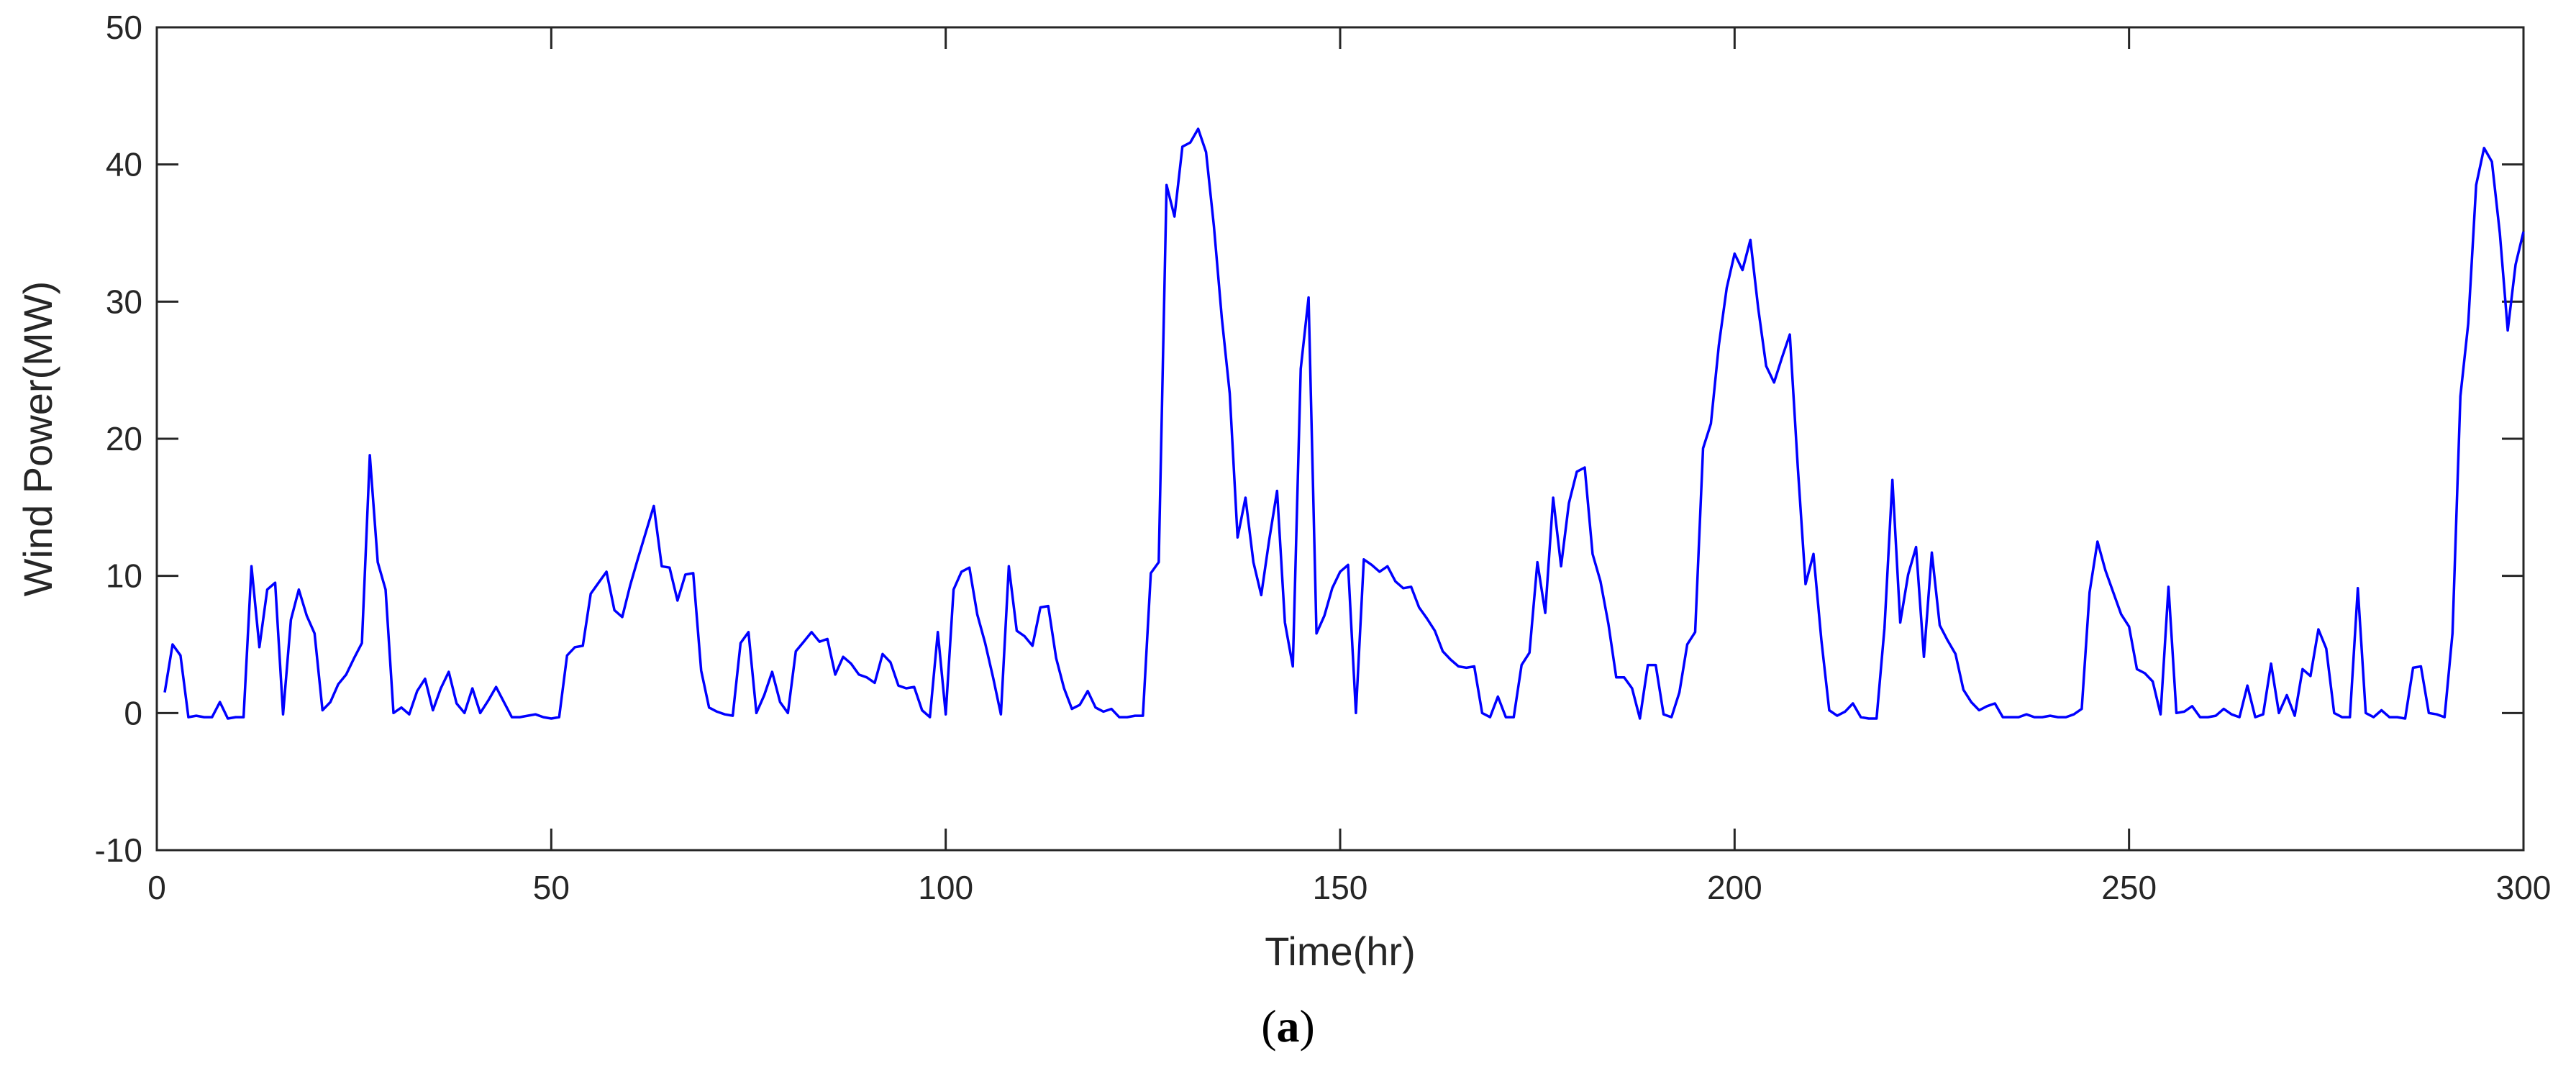 This screenshot has height=1076, width=2576. I want to click on y-tick-label: 40, so click(124, 164).